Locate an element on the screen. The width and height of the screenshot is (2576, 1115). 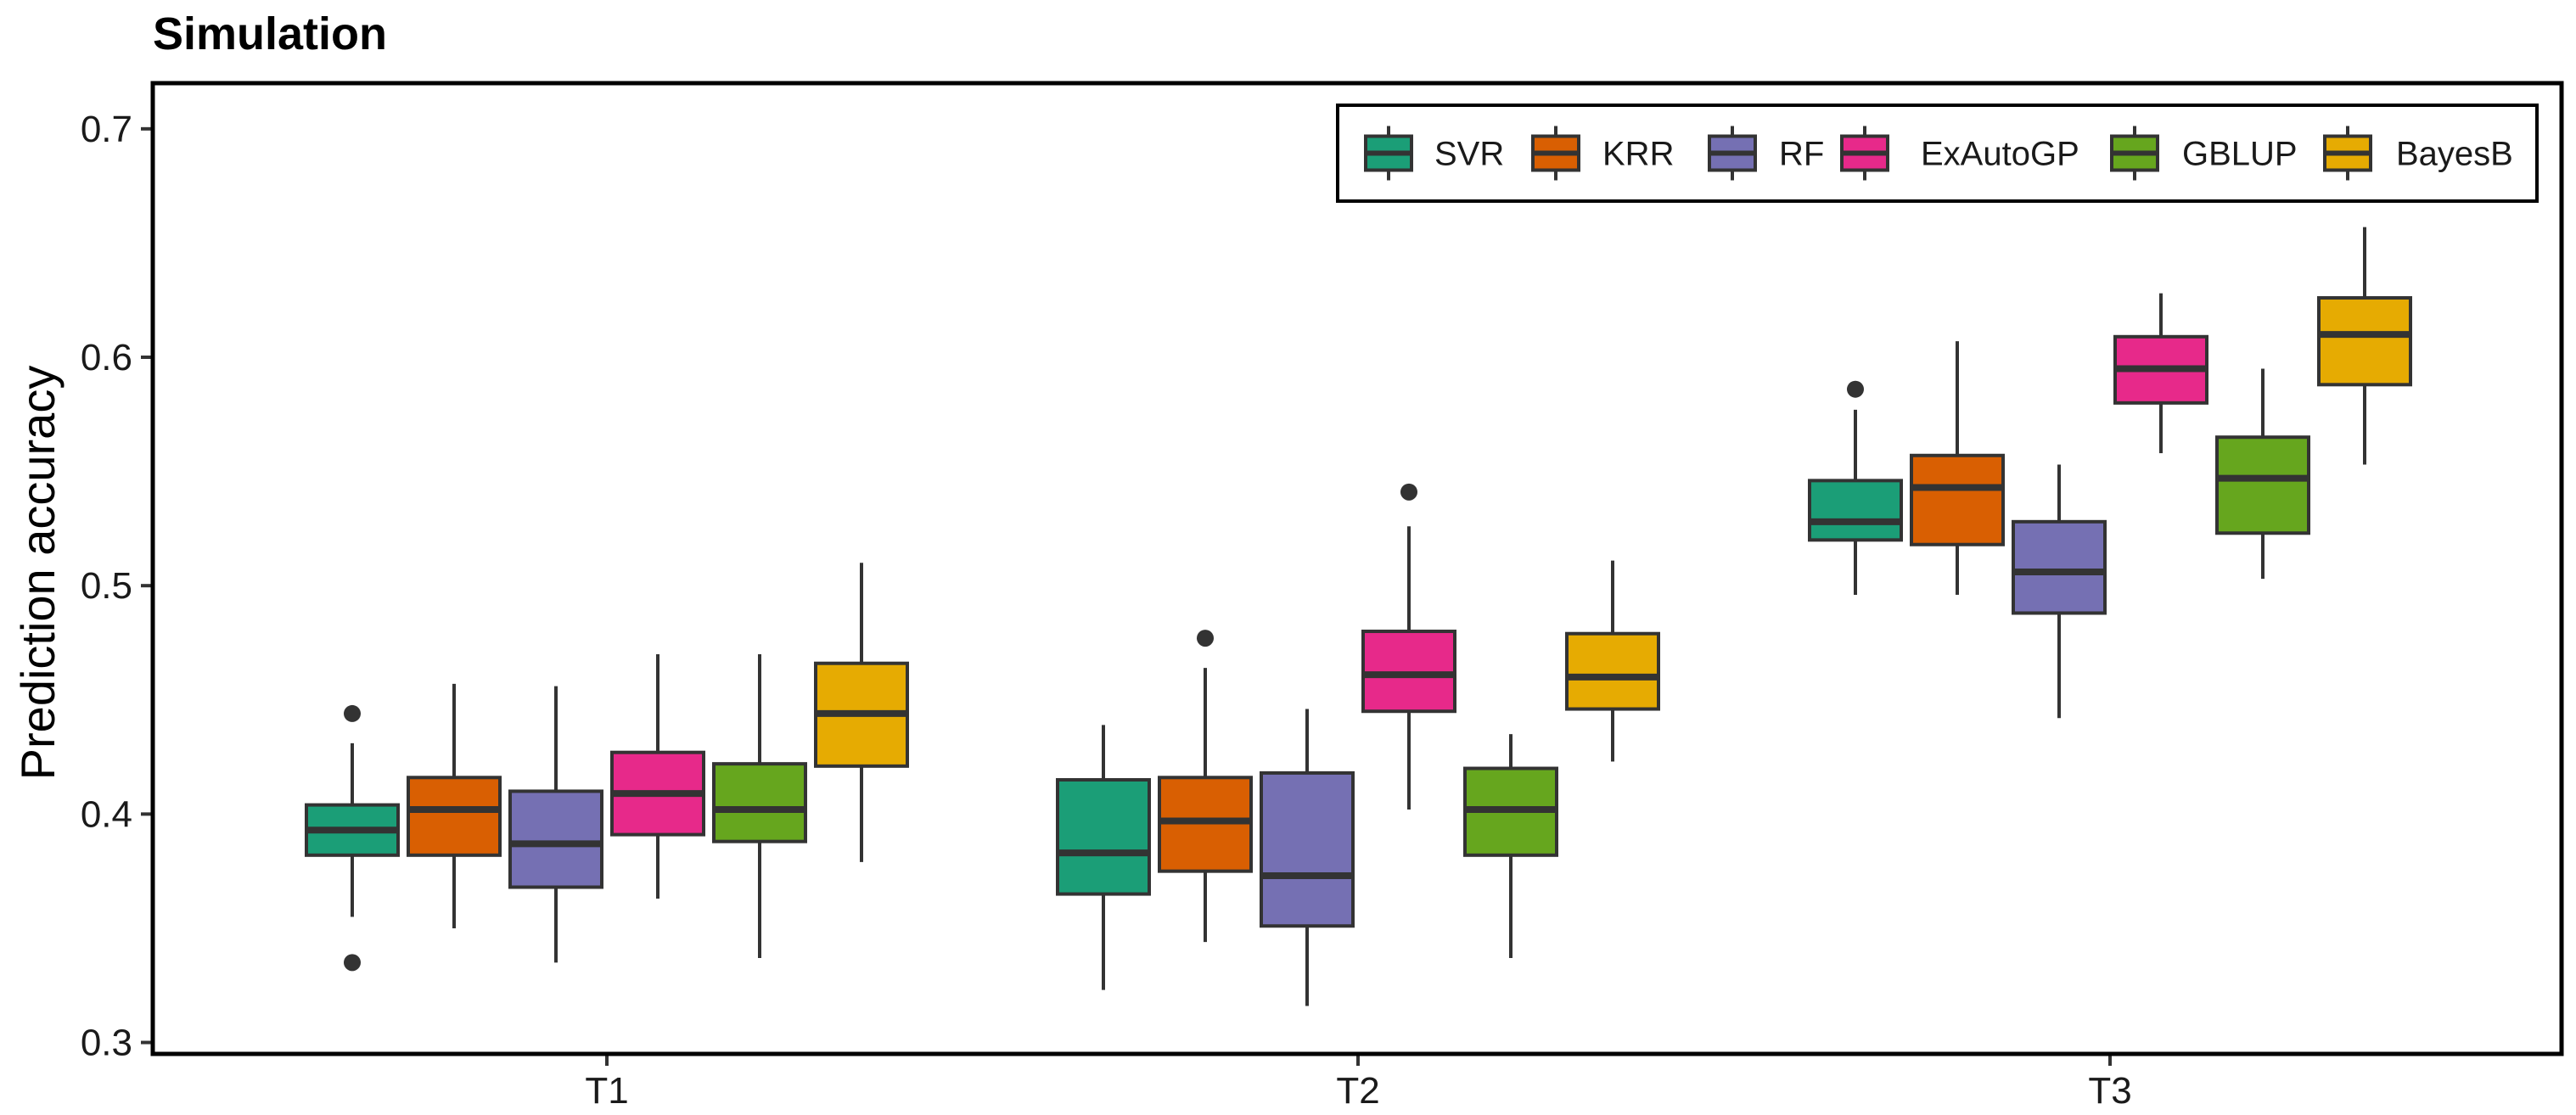
box-rf-t3 is located at coordinates (2059, 591).